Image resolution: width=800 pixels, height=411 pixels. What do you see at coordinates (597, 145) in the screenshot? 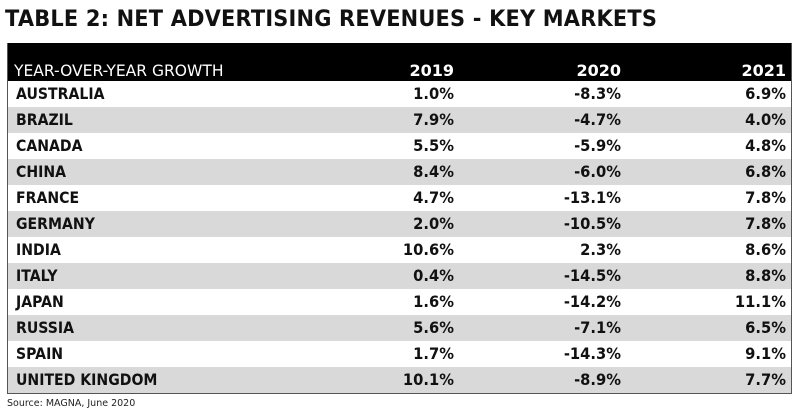
I see `value-2020: -5.9%` at bounding box center [597, 145].